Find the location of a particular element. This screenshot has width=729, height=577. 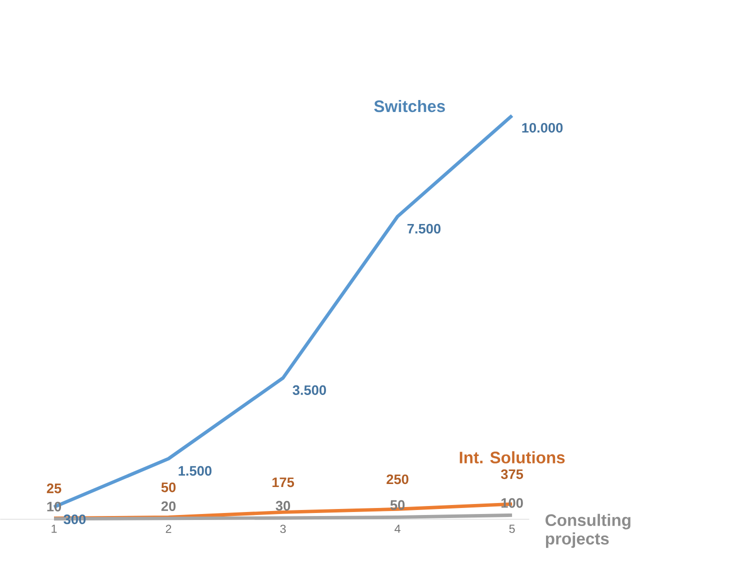

data-label: 25 is located at coordinates (54, 489).